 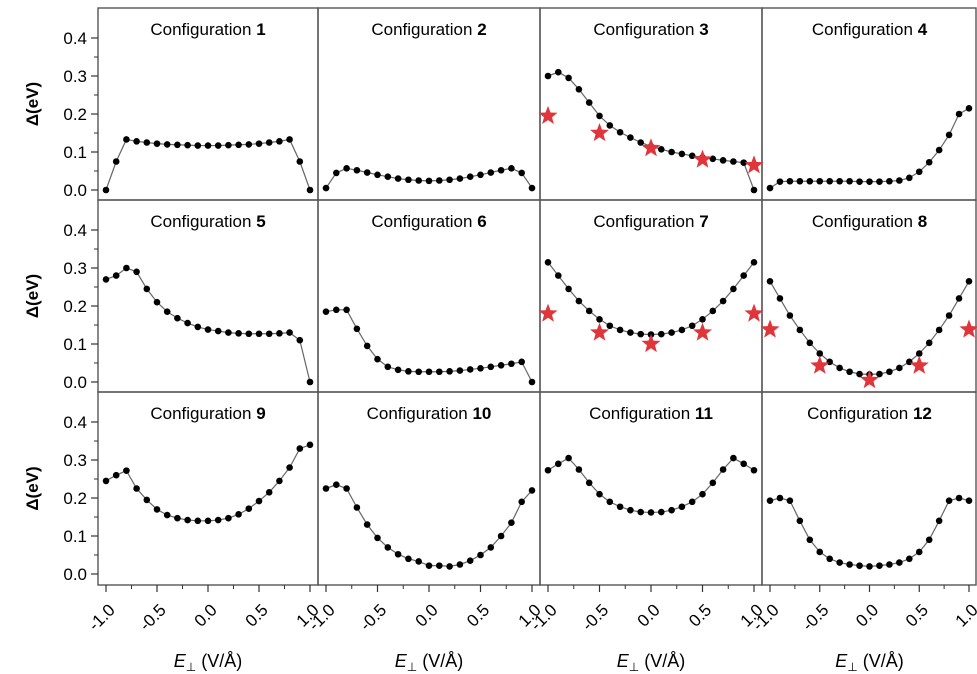 I want to click on panel-title: Configuration 1, so click(x=207, y=29).